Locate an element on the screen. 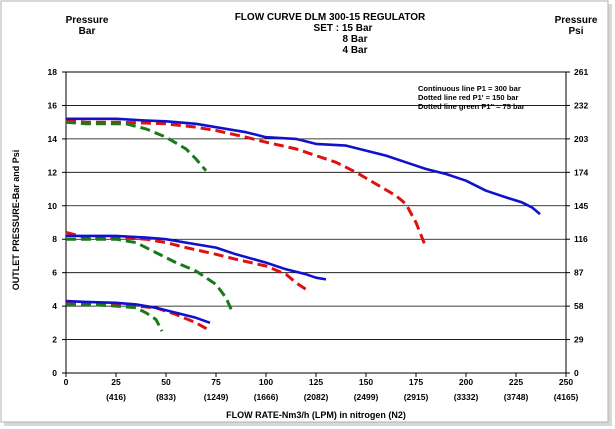  chart-title: FLOW CURVE DLM 300-15 REGULATOR is located at coordinates (330, 17).